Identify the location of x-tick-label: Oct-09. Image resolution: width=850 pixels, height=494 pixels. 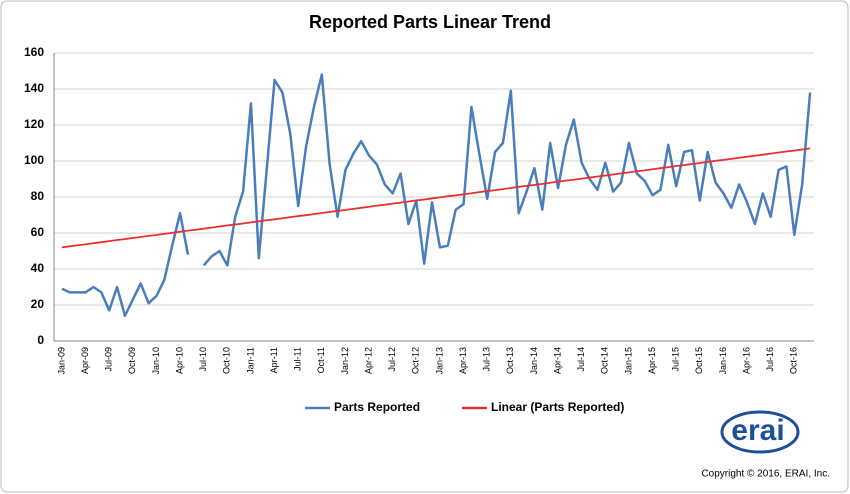
(132, 360).